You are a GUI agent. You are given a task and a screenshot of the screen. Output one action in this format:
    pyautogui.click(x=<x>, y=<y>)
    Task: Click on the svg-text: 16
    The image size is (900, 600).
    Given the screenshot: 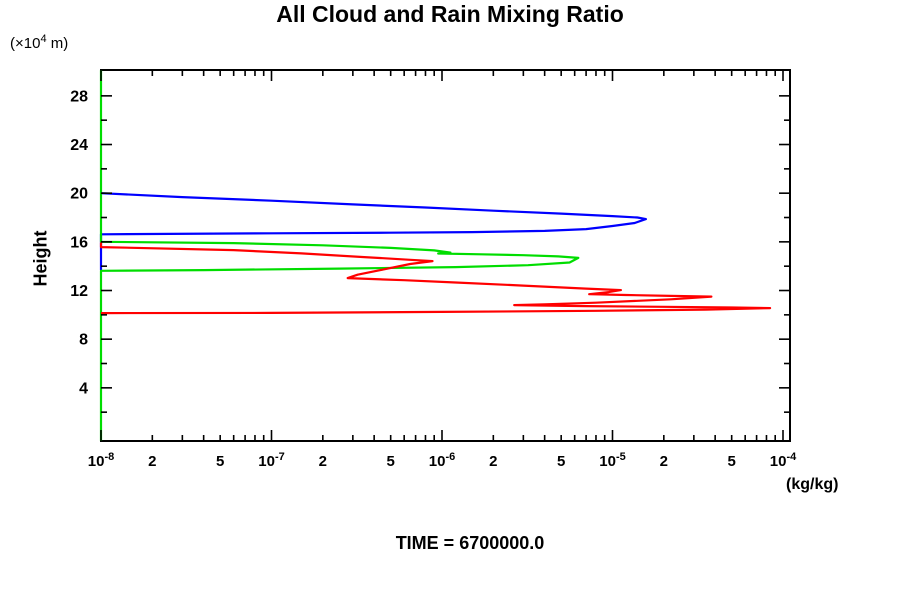 What is the action you would take?
    pyautogui.click(x=79, y=242)
    